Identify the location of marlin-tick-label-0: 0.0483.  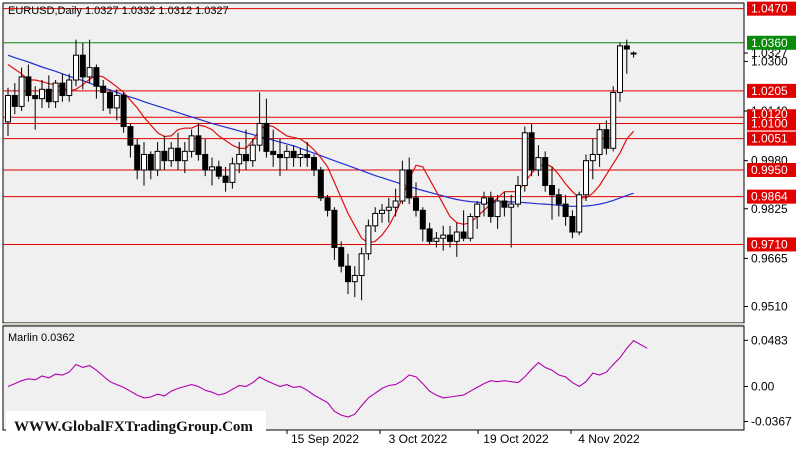
(769, 340).